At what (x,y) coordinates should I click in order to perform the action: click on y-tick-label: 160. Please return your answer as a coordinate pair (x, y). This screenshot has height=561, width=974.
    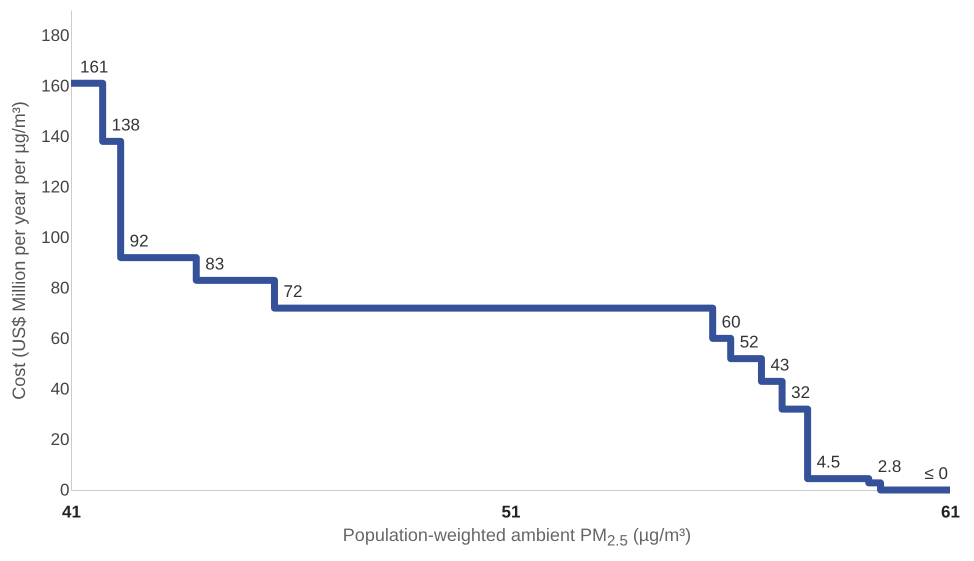
    Looking at the image, I should click on (55, 86).